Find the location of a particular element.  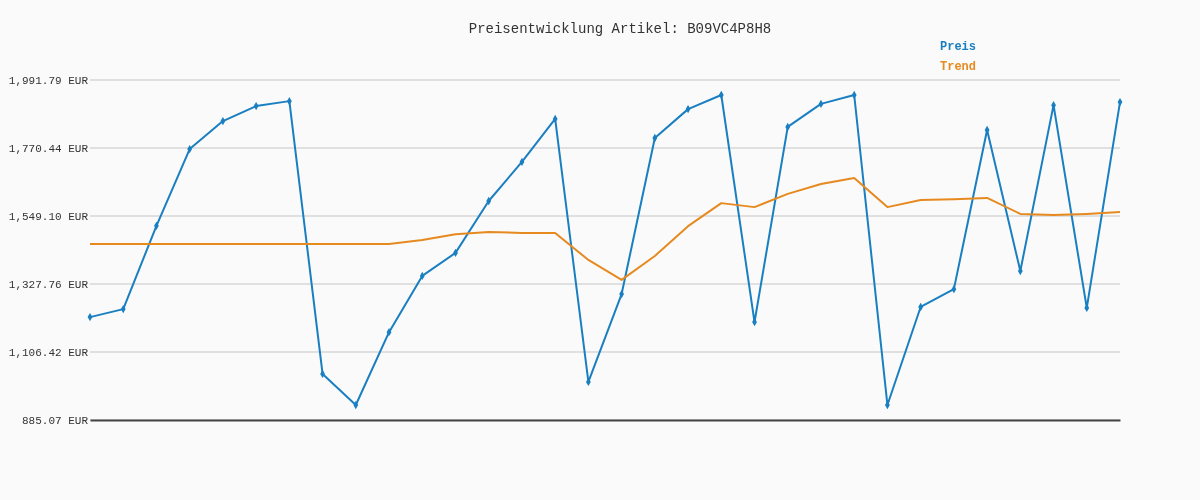

y-tick-label: 885.07 EUR is located at coordinates (55, 421).